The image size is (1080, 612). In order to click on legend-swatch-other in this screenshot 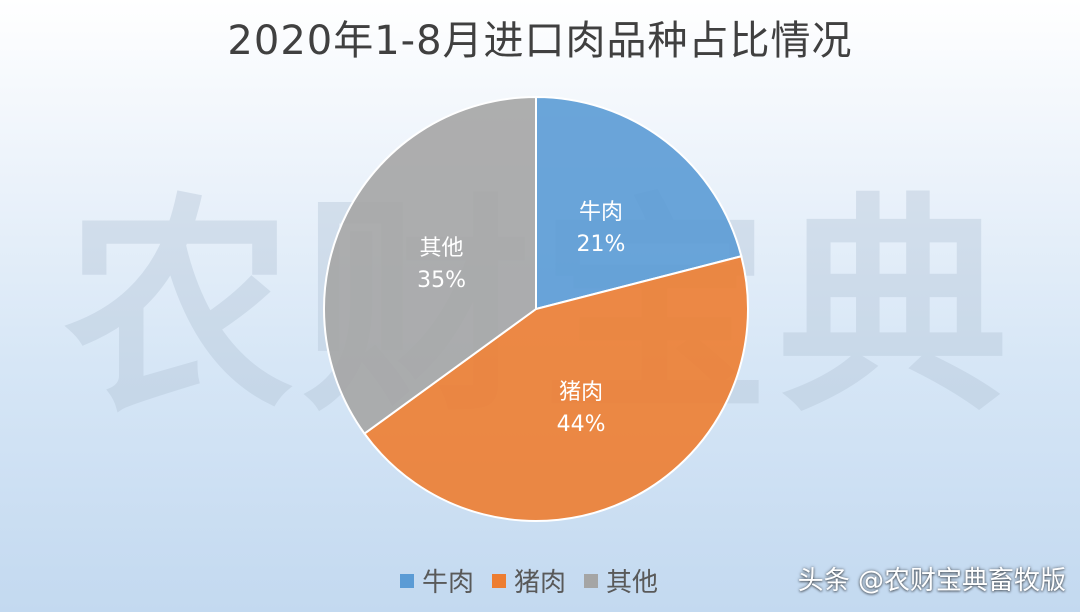, I will do `click(591, 580)`.